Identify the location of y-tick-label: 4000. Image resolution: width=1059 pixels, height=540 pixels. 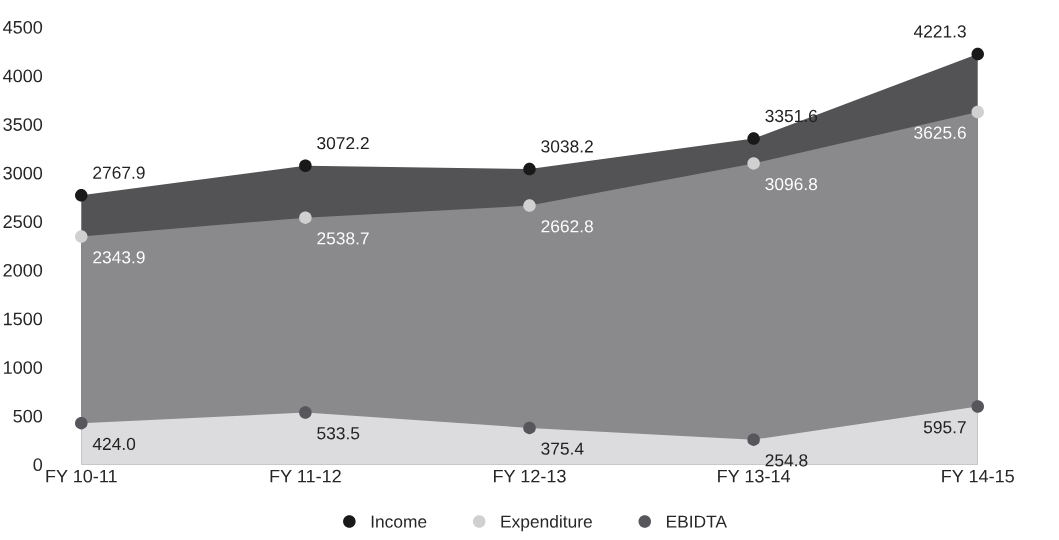
(23, 76).